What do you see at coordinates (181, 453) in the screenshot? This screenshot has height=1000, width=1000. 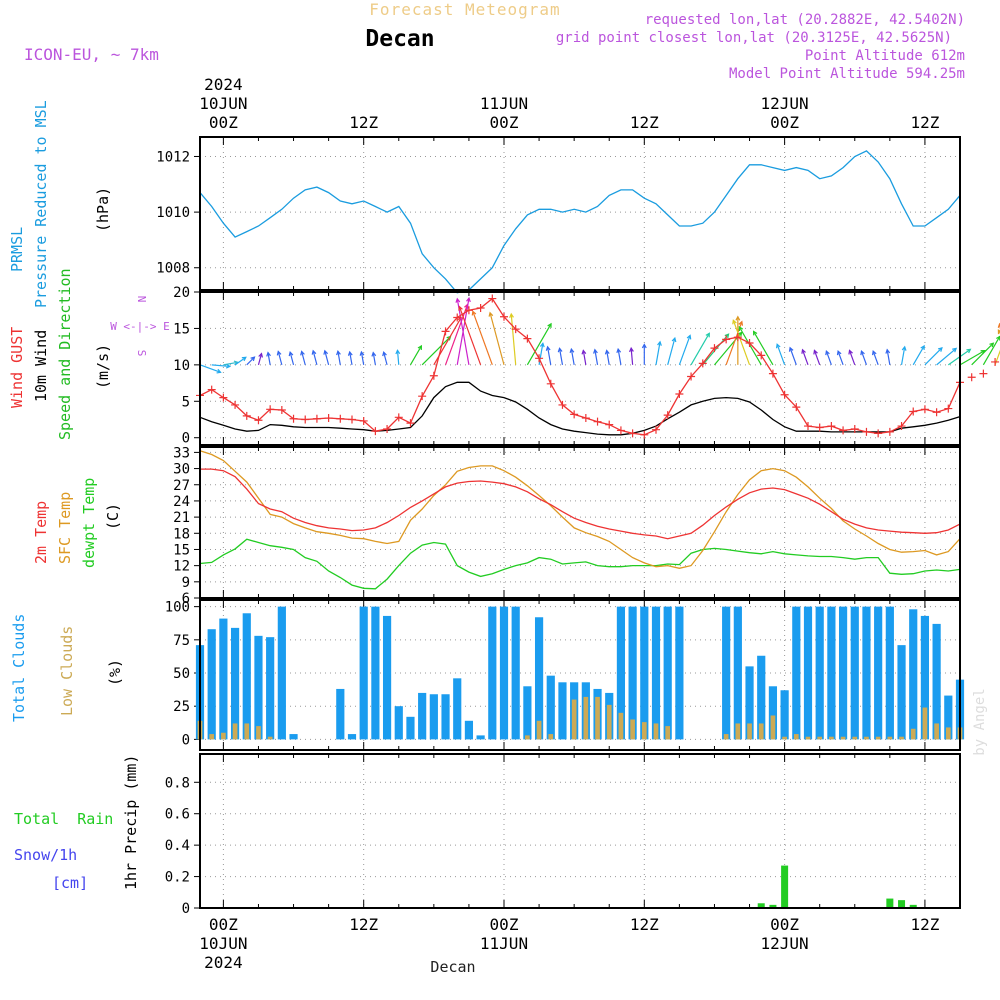 I see `temperature-ytick-label: 33` at bounding box center [181, 453].